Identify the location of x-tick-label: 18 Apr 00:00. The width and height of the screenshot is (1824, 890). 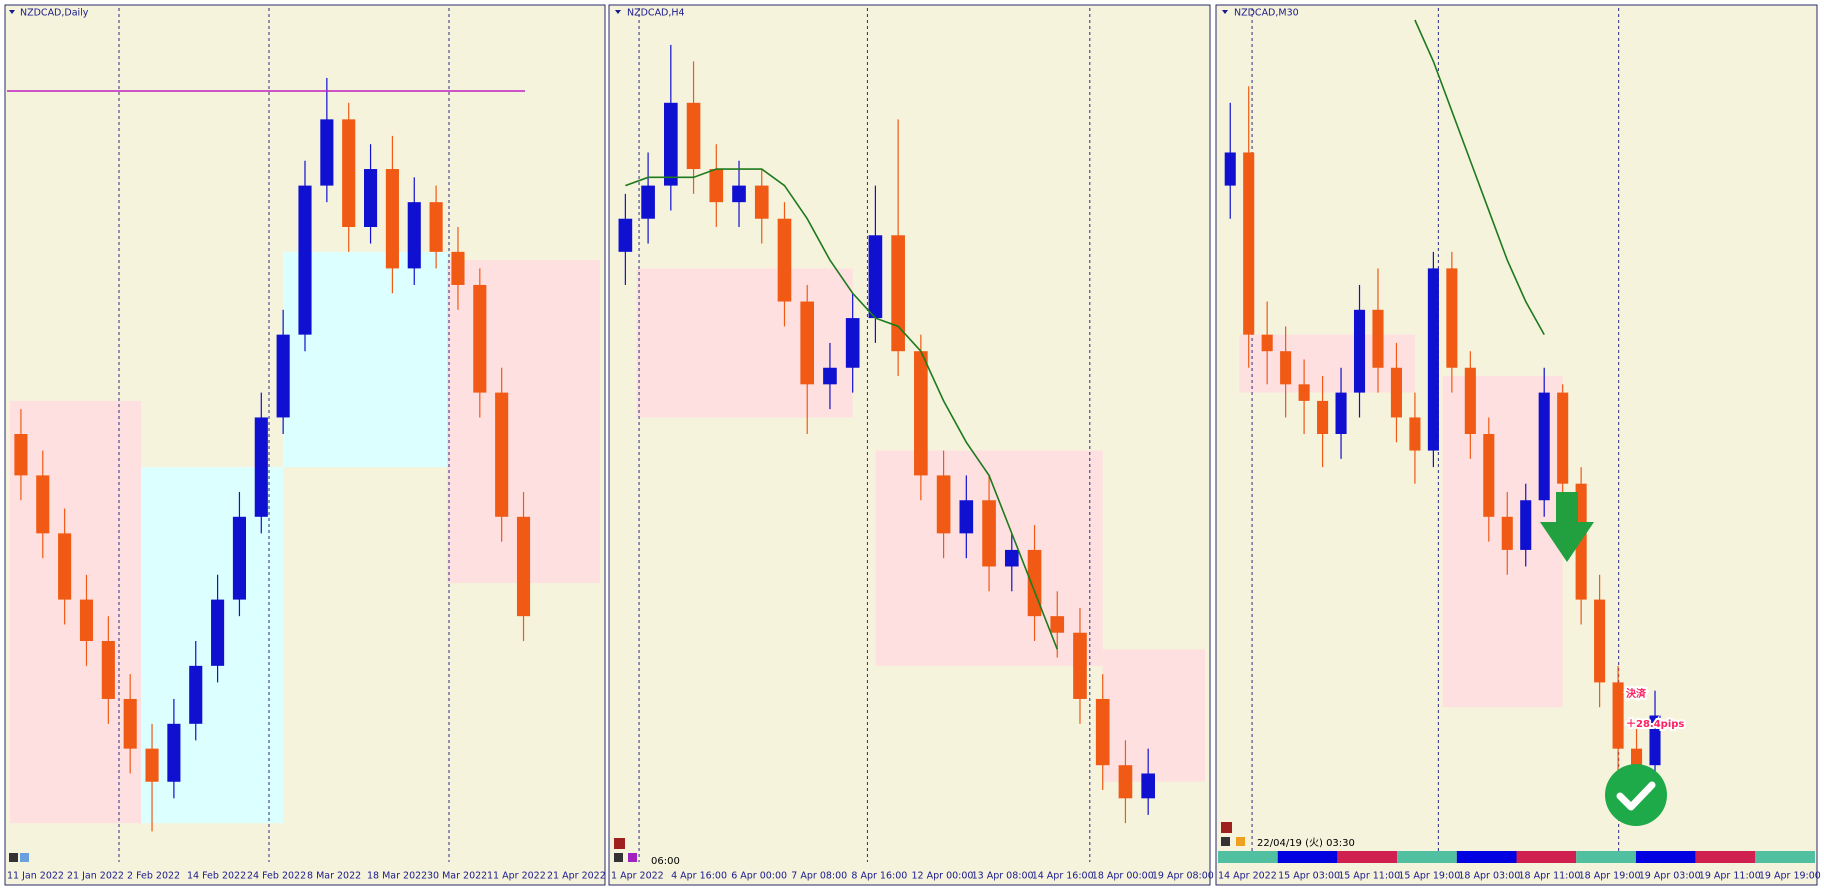
(1123, 876).